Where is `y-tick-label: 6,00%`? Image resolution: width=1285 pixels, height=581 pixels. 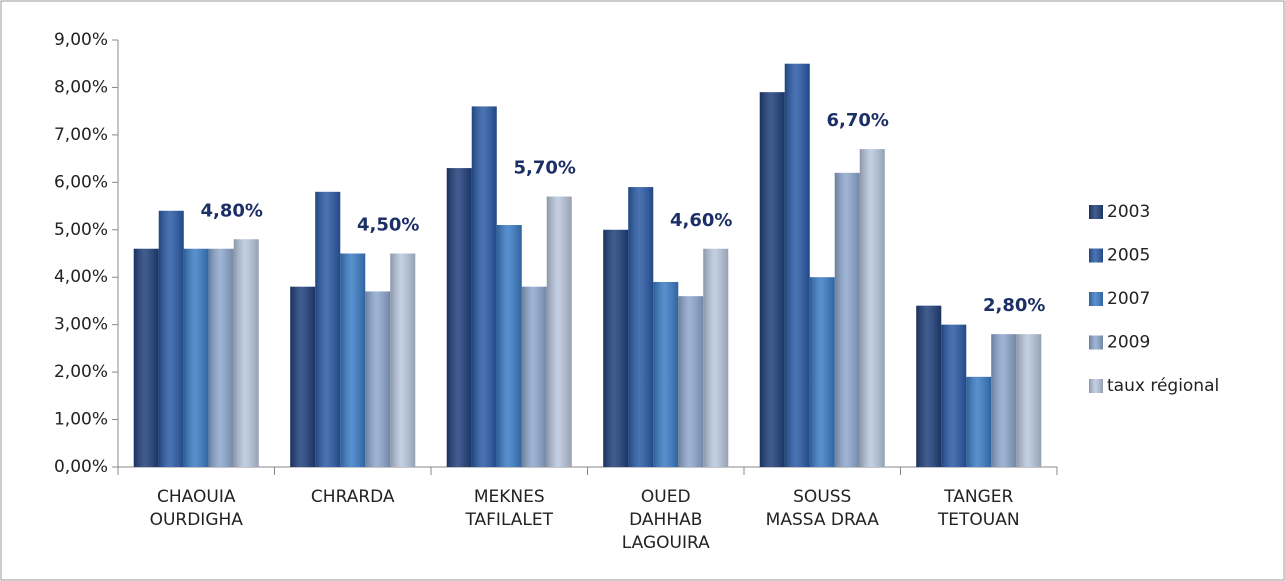 y-tick-label: 6,00% is located at coordinates (81, 182).